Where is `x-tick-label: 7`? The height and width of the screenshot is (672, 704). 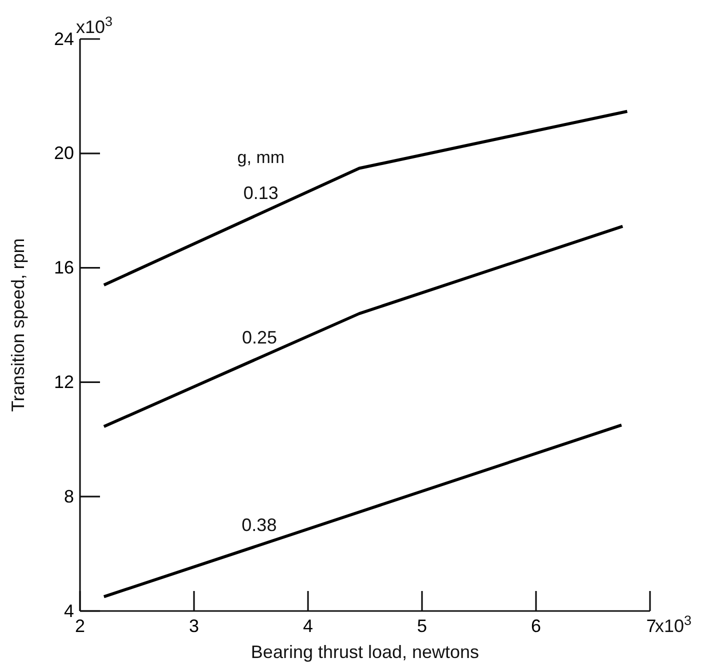 x-tick-label: 7 is located at coordinates (651, 626).